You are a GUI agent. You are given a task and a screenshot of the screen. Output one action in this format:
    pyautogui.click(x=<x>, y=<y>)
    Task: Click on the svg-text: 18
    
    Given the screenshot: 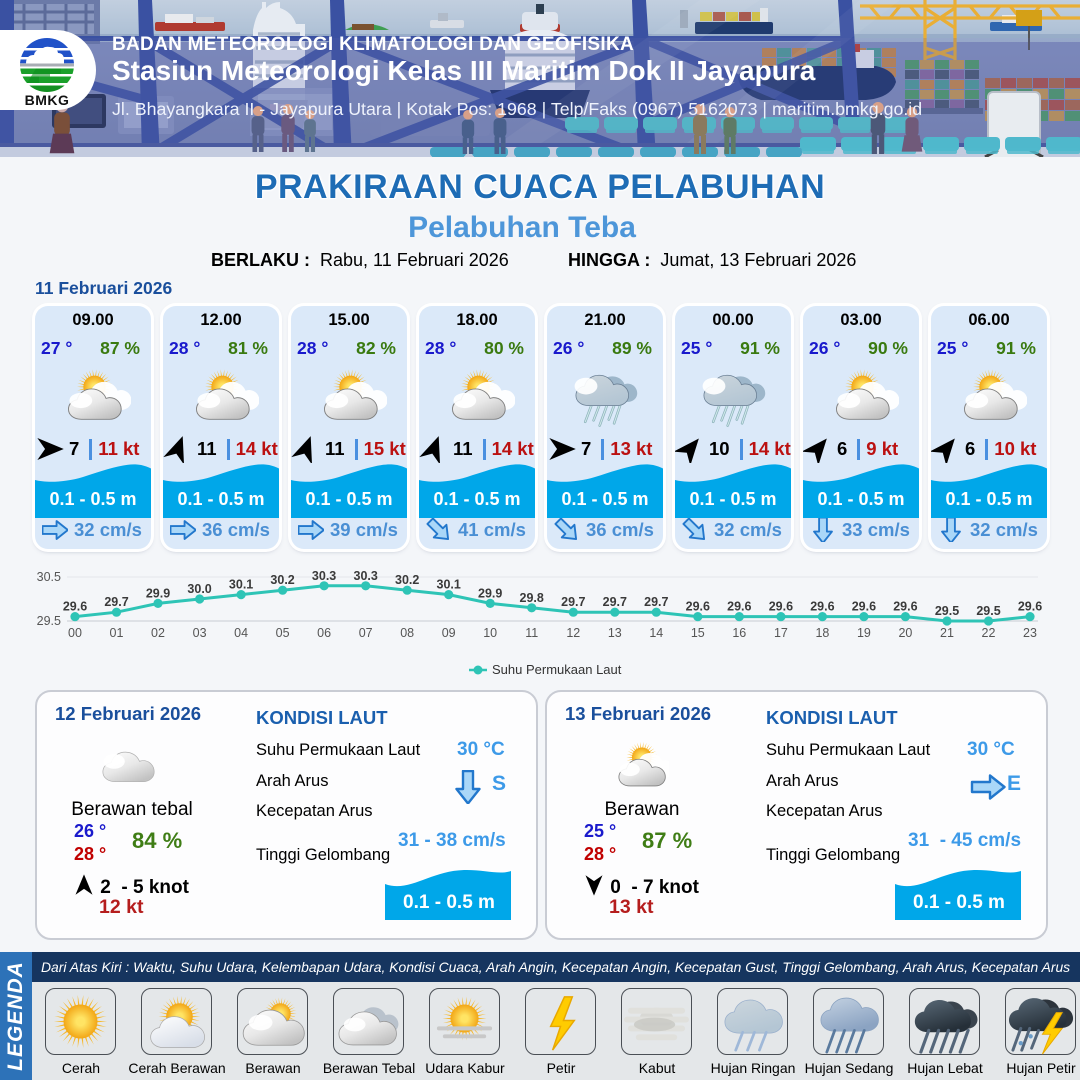 What is the action you would take?
    pyautogui.click(x=822, y=633)
    